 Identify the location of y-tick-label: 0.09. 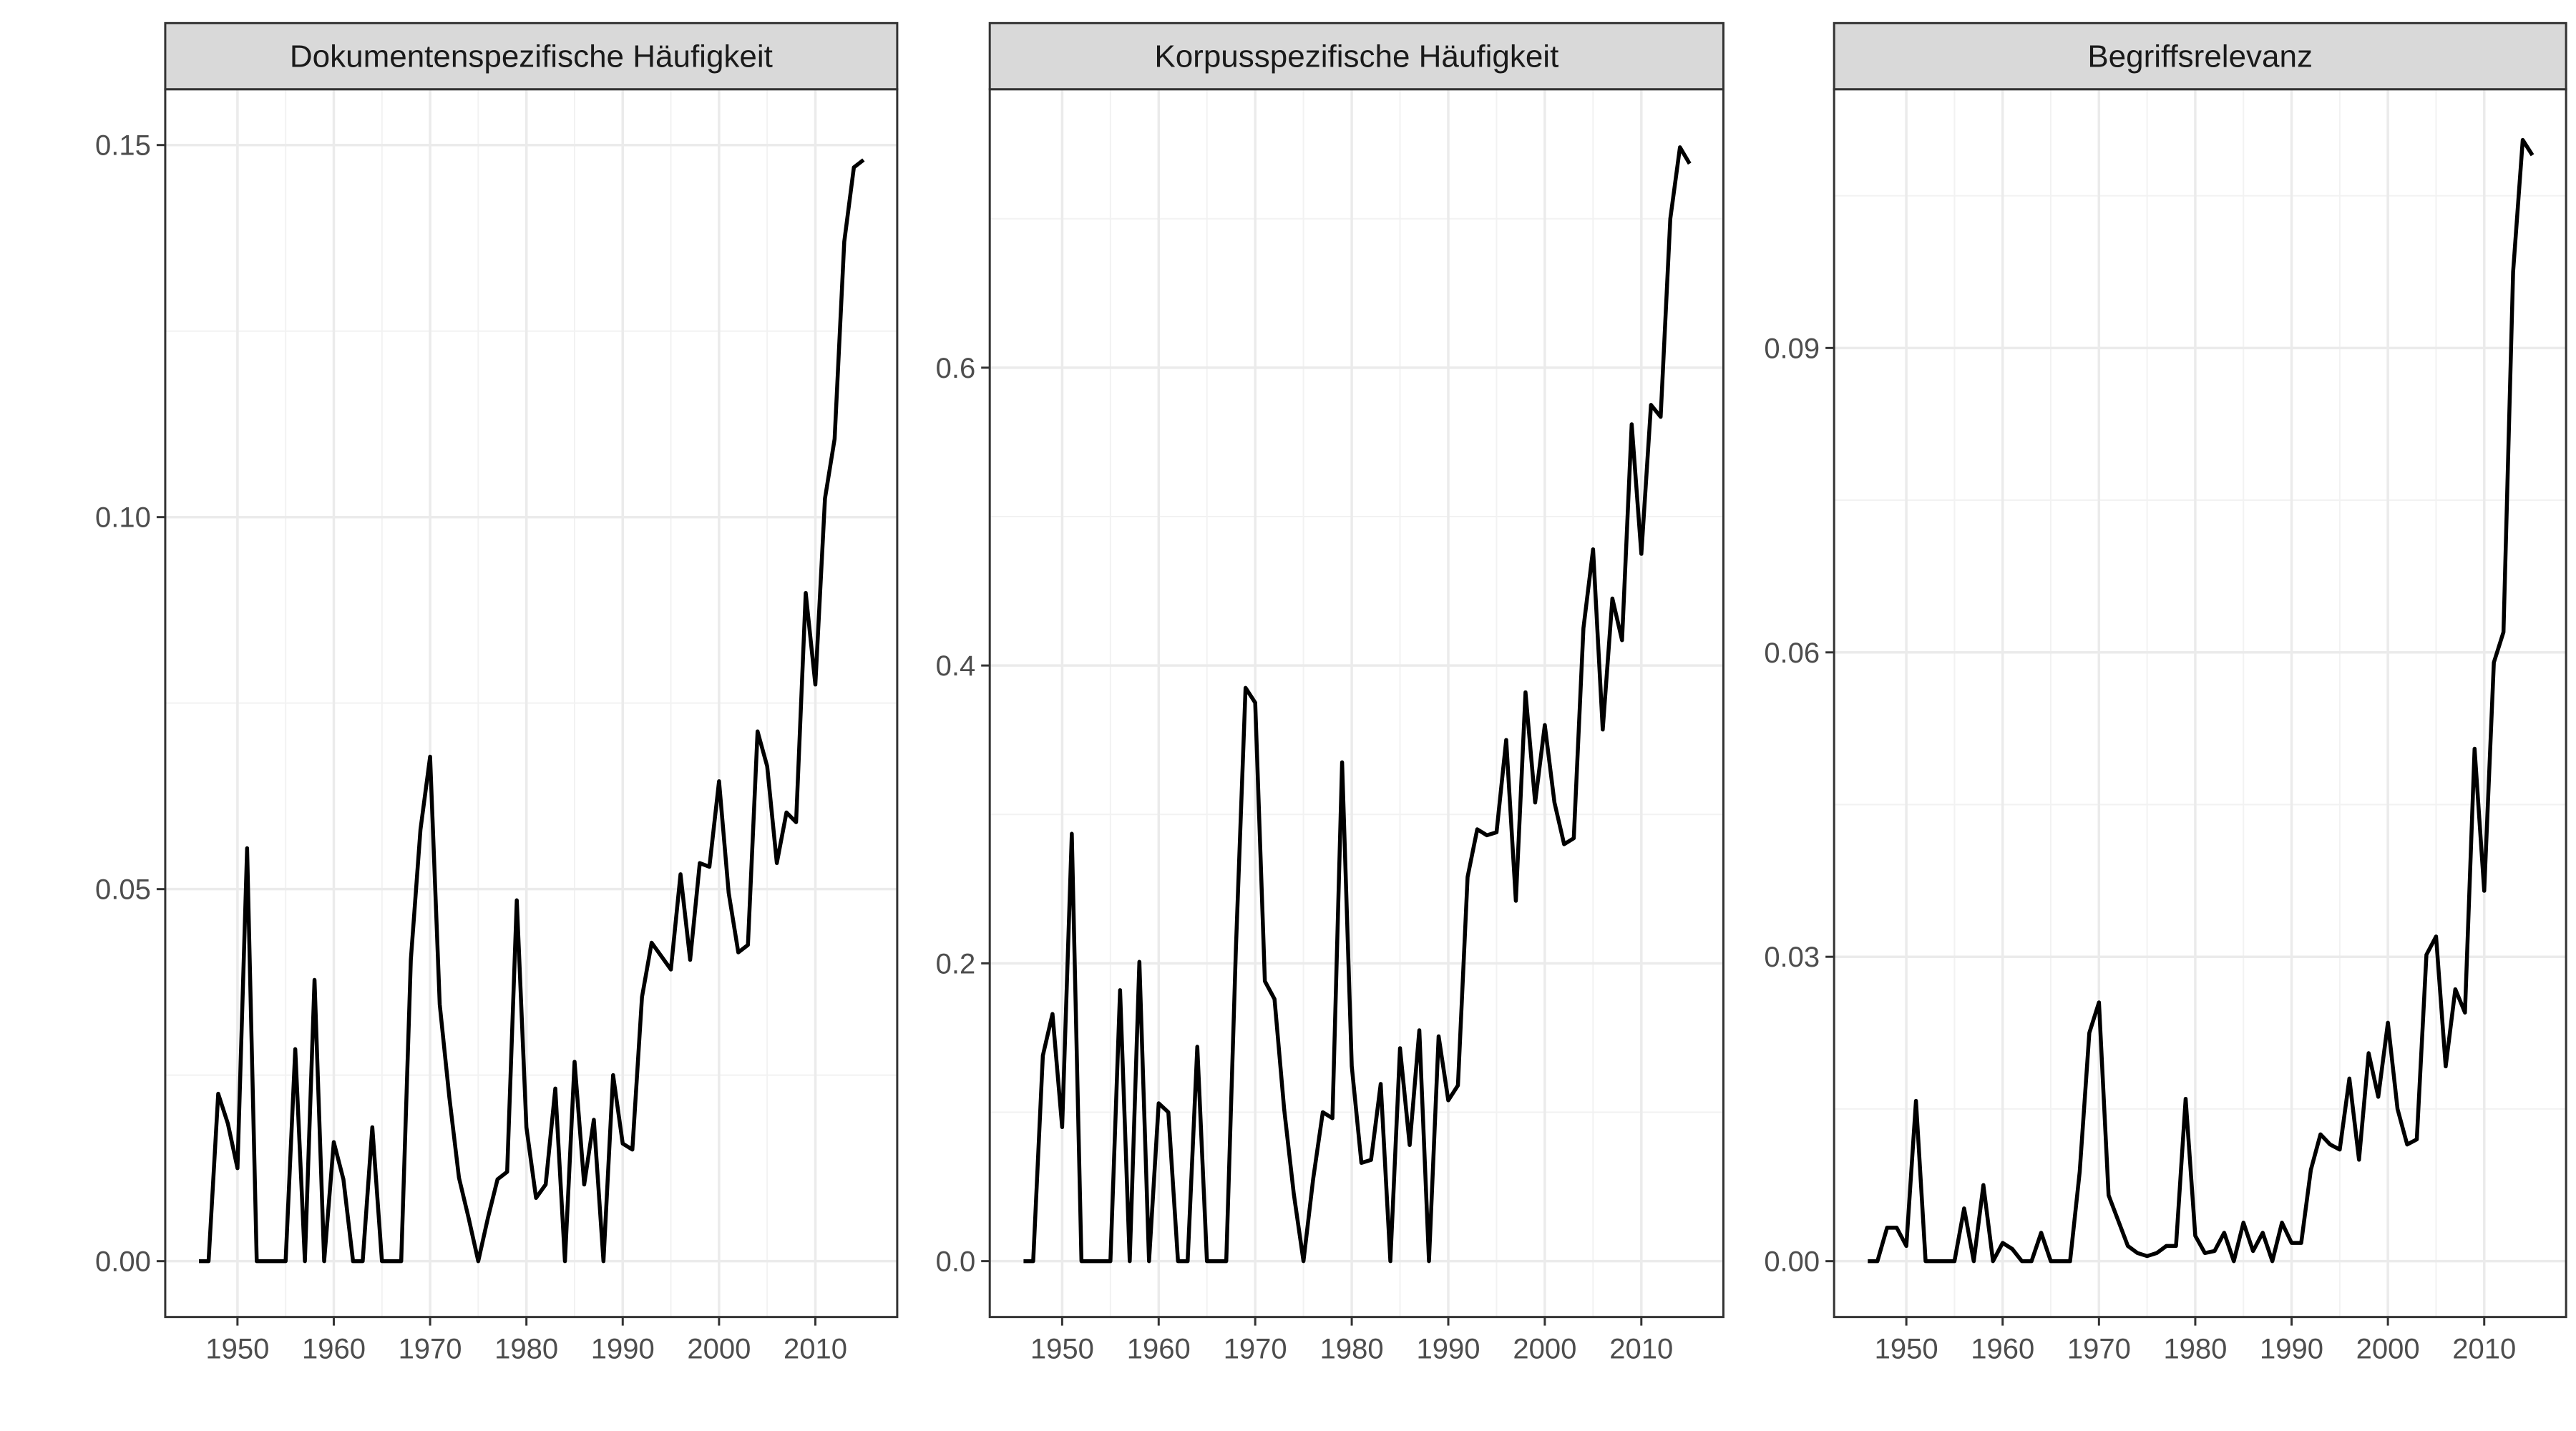
(1792, 348).